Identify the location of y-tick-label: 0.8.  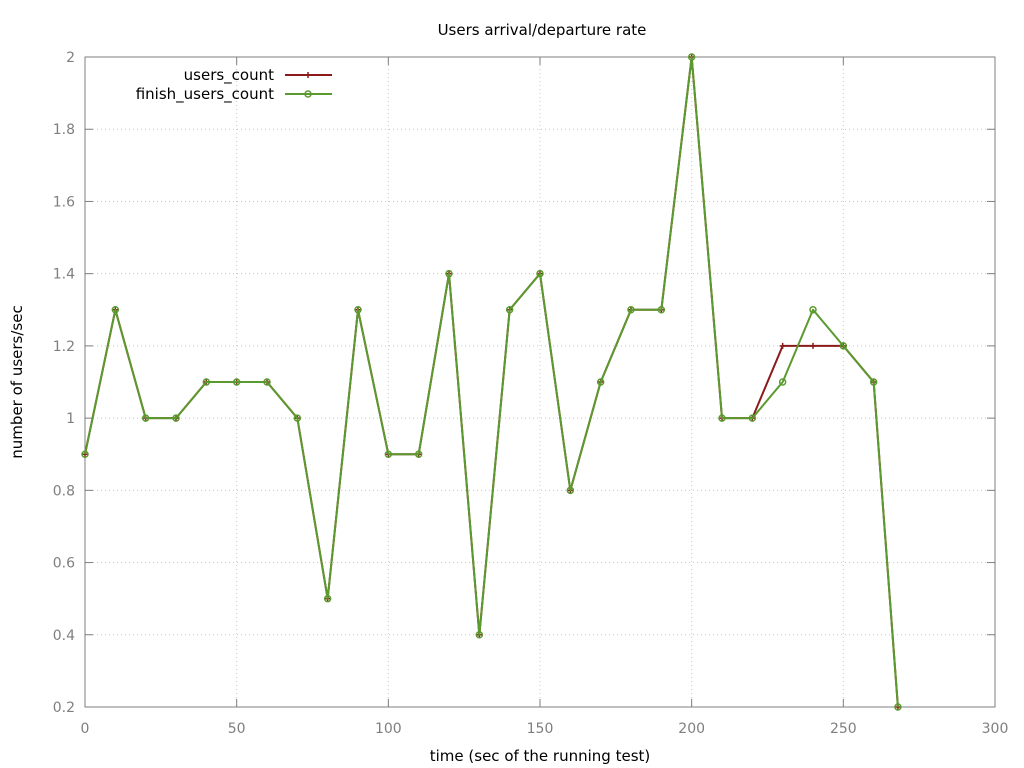
(64, 491).